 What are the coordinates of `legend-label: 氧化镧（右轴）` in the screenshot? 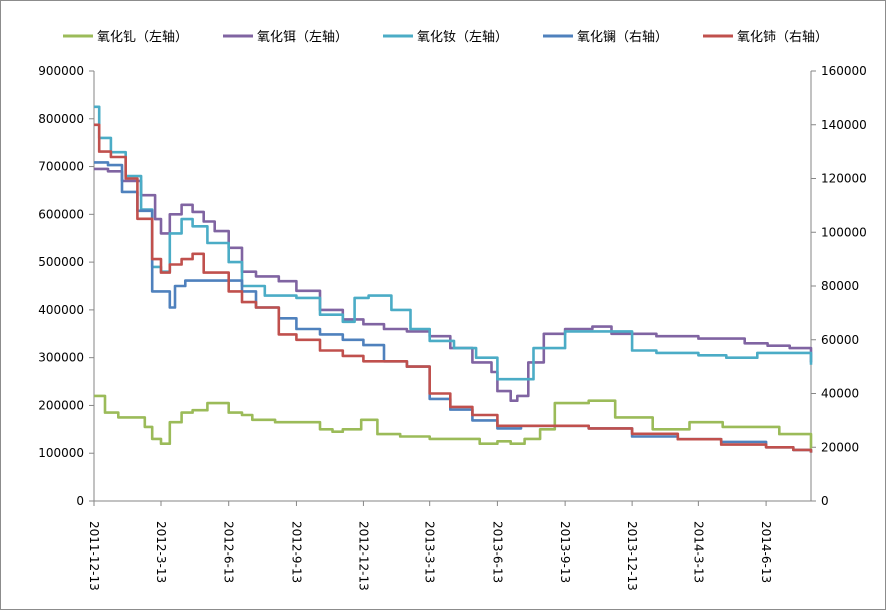 It's located at (622, 37).